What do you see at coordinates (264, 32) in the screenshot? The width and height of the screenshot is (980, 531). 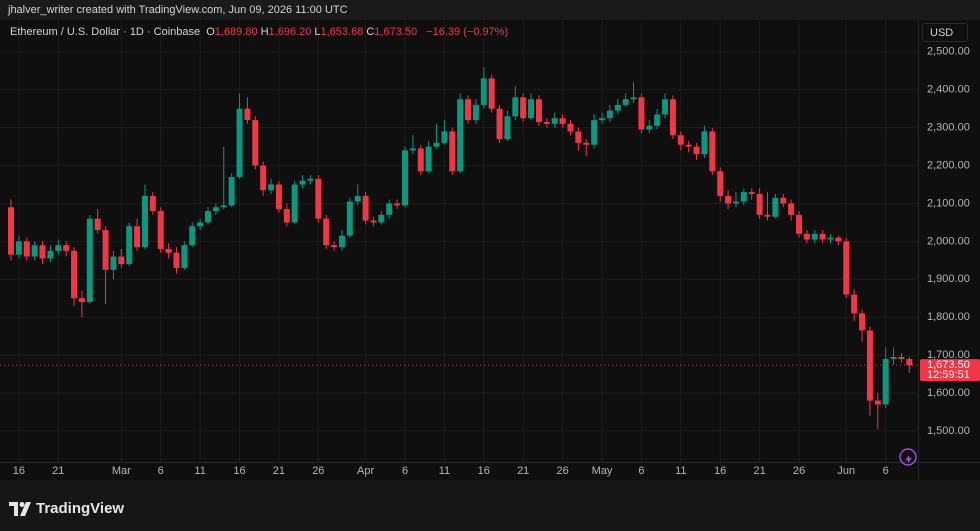 I see `ohlc-key: H` at bounding box center [264, 32].